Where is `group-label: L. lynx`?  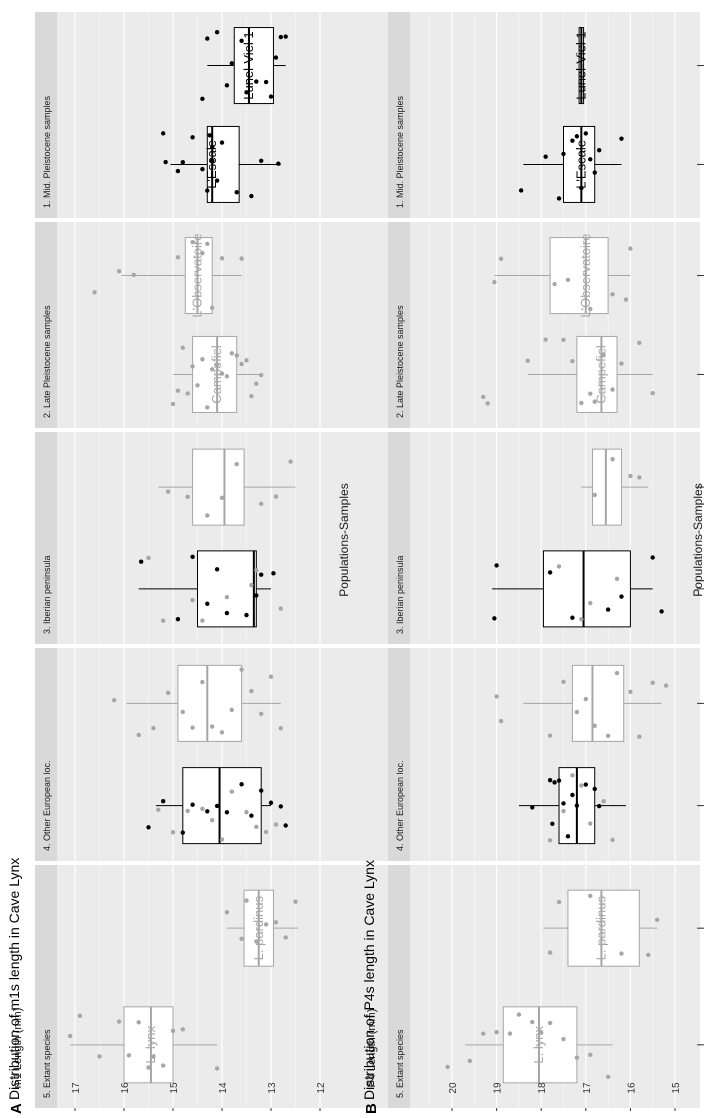
group-label: L. lynx is located at coordinates (538, 1045).